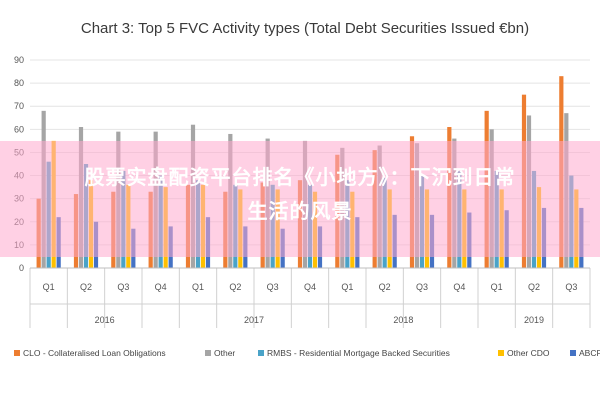 The width and height of the screenshot is (600, 400). What do you see at coordinates (19, 60) in the screenshot?
I see `y-tick-label: 90` at bounding box center [19, 60].